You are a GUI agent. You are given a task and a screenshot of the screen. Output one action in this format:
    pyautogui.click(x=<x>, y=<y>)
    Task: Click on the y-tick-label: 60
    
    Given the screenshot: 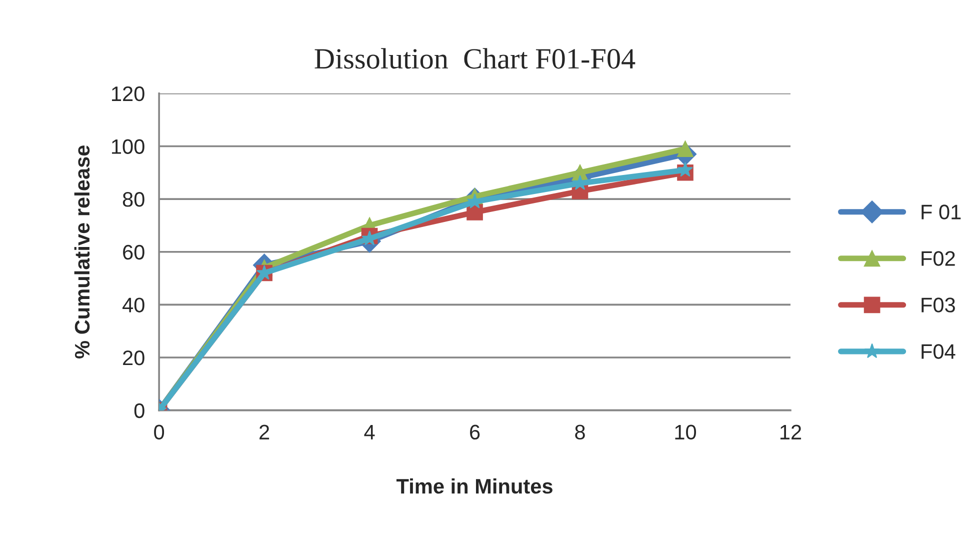 What is the action you would take?
    pyautogui.click(x=133, y=252)
    